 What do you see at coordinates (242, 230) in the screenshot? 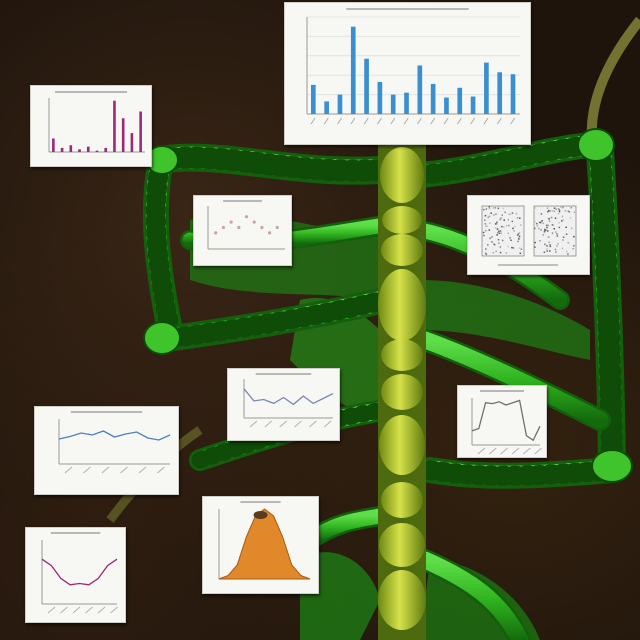
I see `scatter-chart-card` at bounding box center [242, 230].